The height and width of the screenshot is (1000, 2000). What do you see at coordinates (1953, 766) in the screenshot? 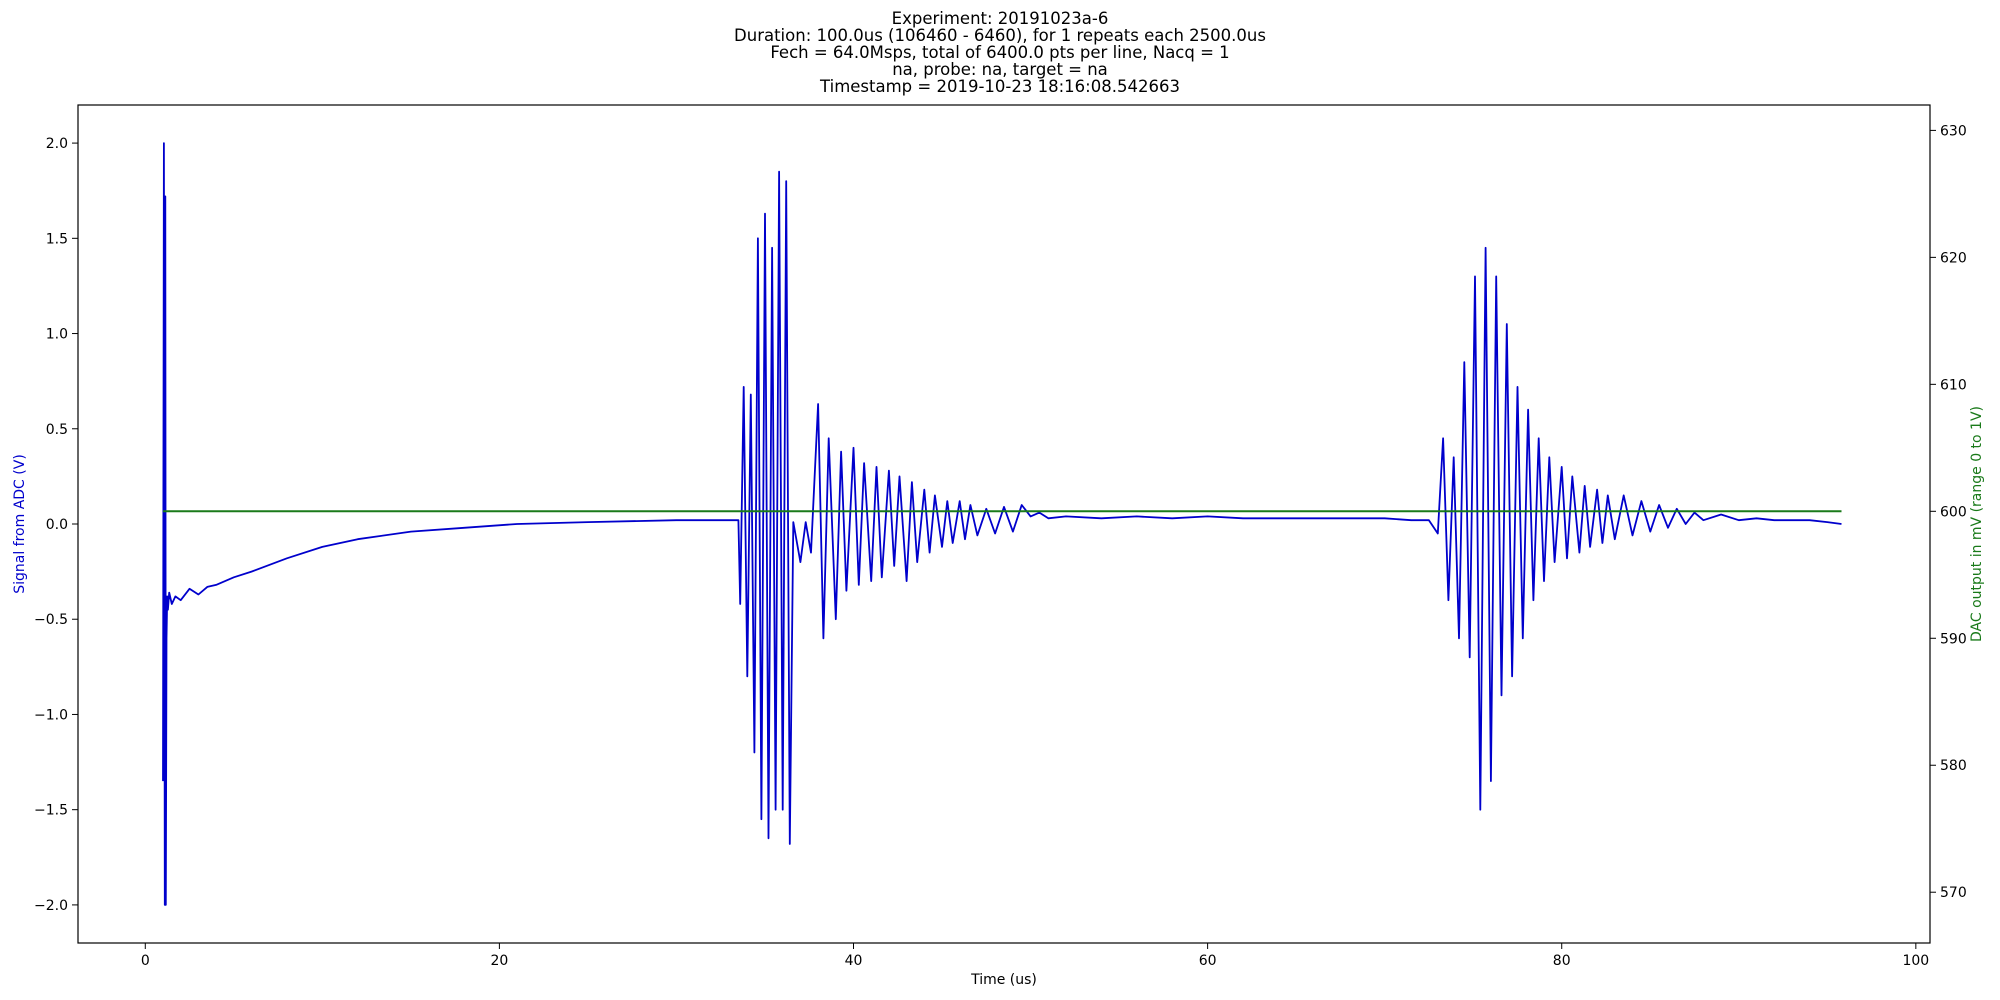
I see `y-right-tick-label: 580` at bounding box center [1953, 766].